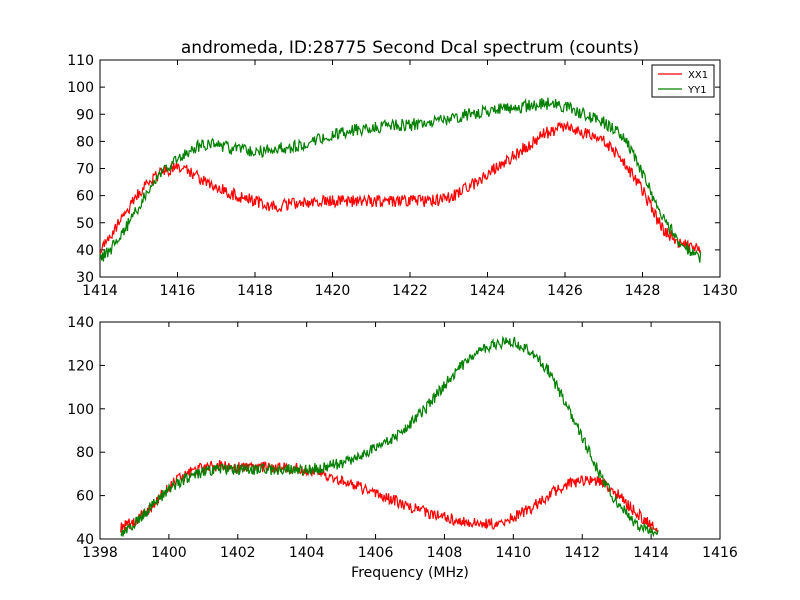 The height and width of the screenshot is (600, 800). What do you see at coordinates (85, 170) in the screenshot?
I see `top-plot-y-tick-label: 70` at bounding box center [85, 170].